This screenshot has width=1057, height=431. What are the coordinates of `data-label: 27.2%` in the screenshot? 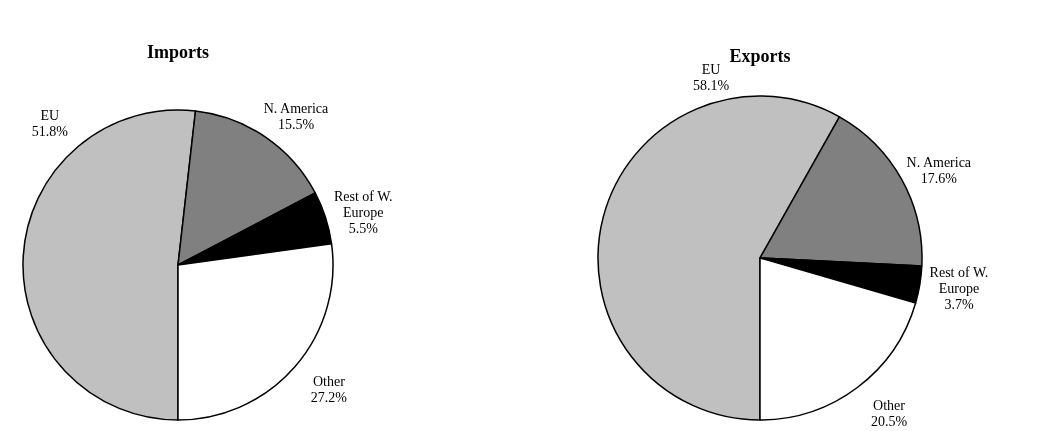 It's located at (329, 397).